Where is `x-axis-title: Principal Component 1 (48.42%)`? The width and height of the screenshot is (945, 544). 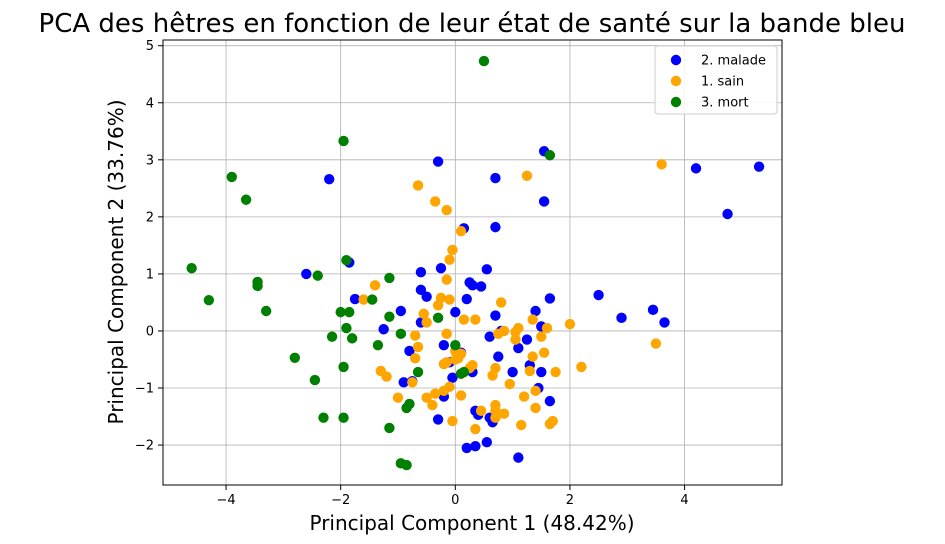
x-axis-title: Principal Component 1 (48.42%) is located at coordinates (472, 523).